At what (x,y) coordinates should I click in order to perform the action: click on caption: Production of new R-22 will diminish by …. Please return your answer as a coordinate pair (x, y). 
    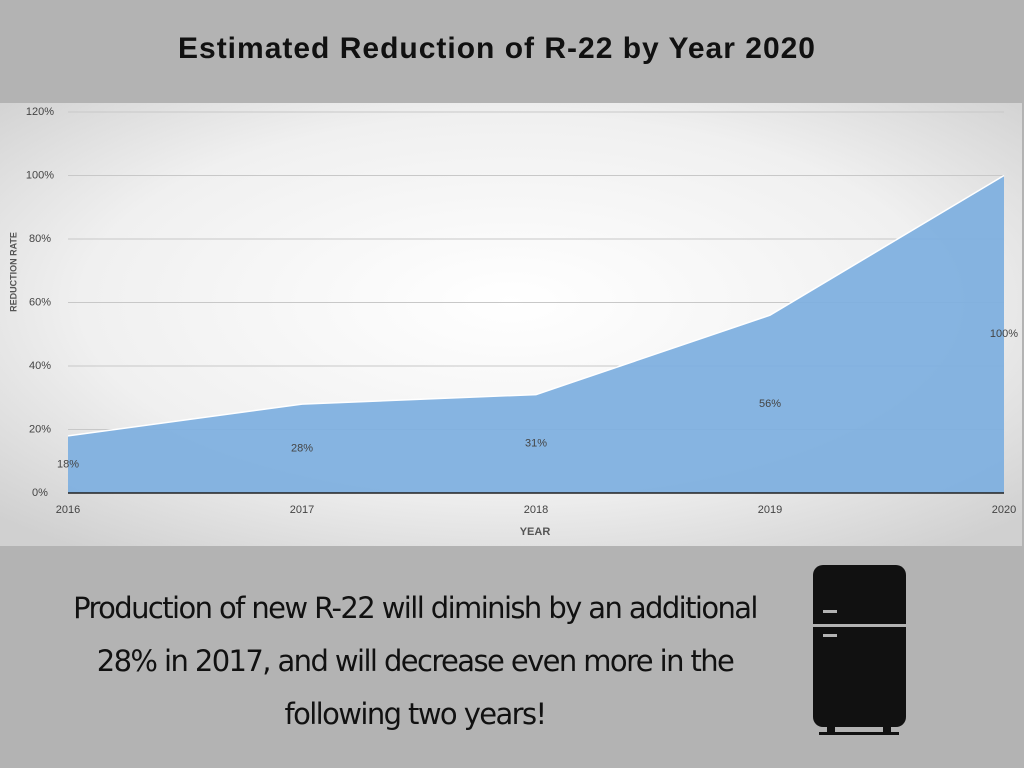
    Looking at the image, I should click on (415, 661).